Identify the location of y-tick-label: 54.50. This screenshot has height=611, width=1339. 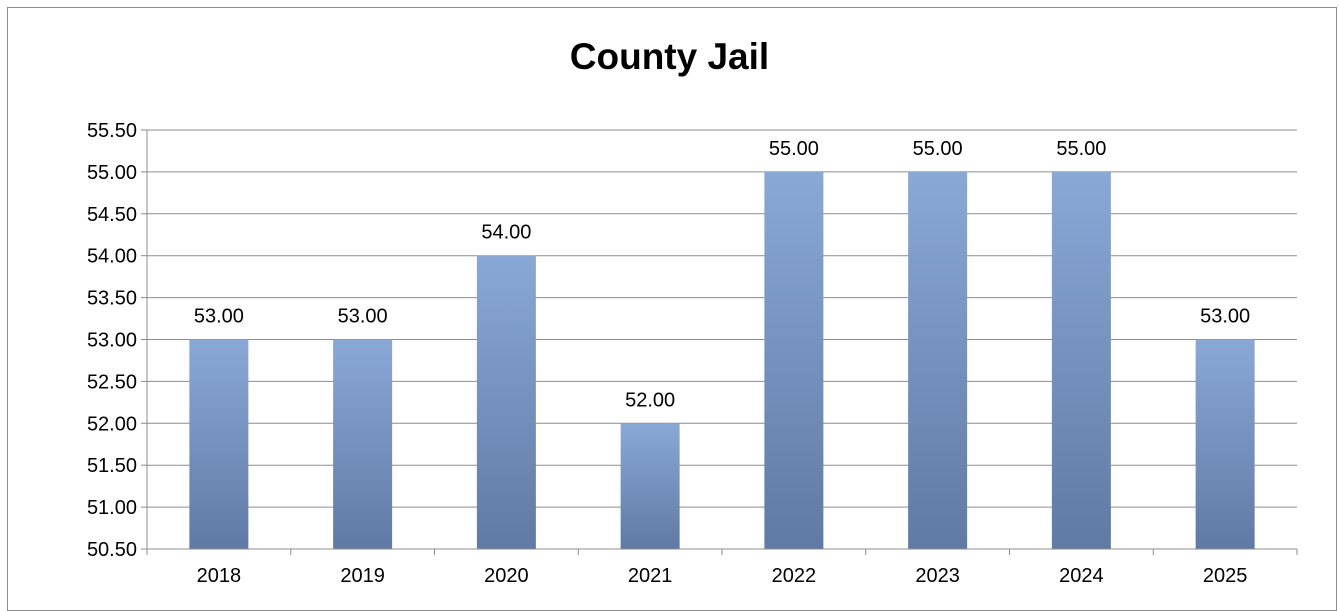
(112, 215).